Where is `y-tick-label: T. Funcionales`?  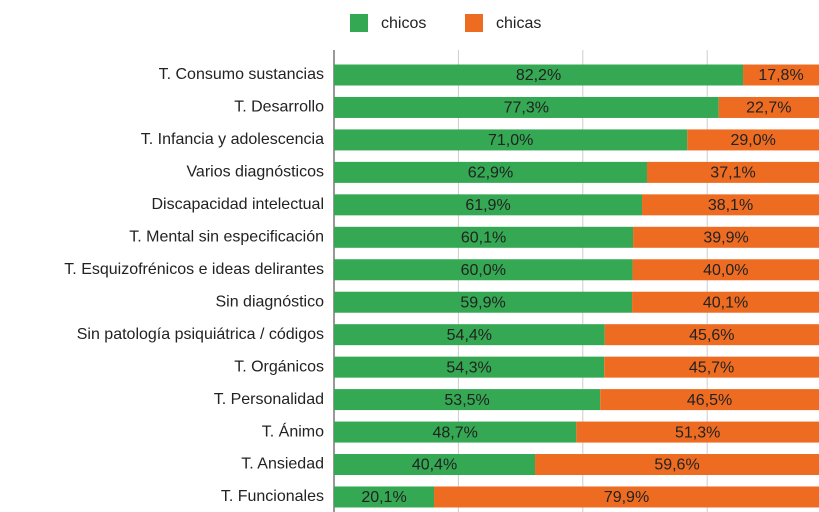 y-tick-label: T. Funcionales is located at coordinates (272, 496).